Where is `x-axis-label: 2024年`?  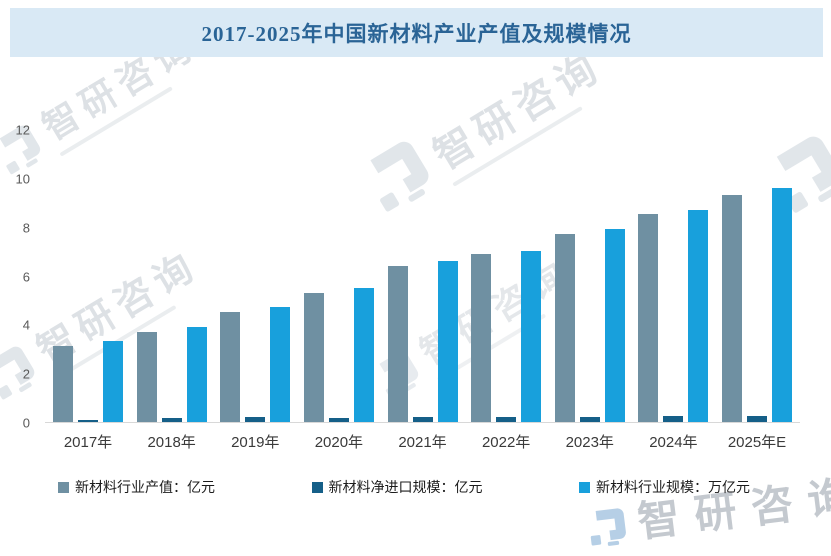
x-axis-label: 2024年 is located at coordinates (673, 442).